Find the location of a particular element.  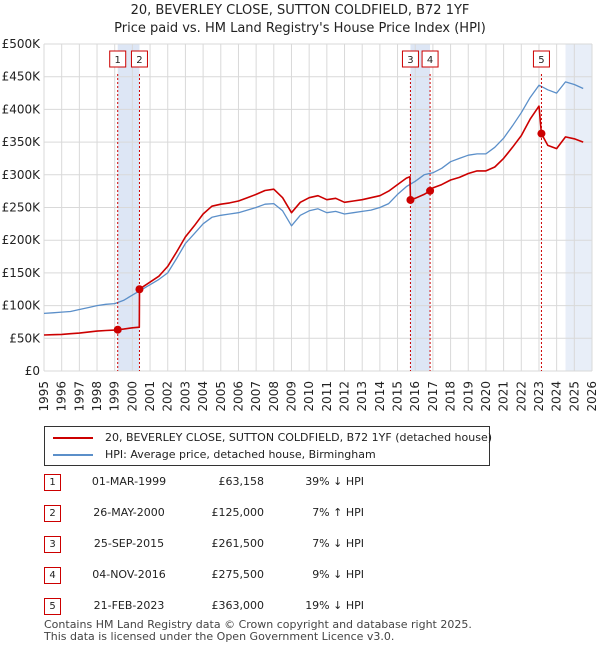

transaction-hpi-diff: 7% ↑ HPI is located at coordinates (338, 512).